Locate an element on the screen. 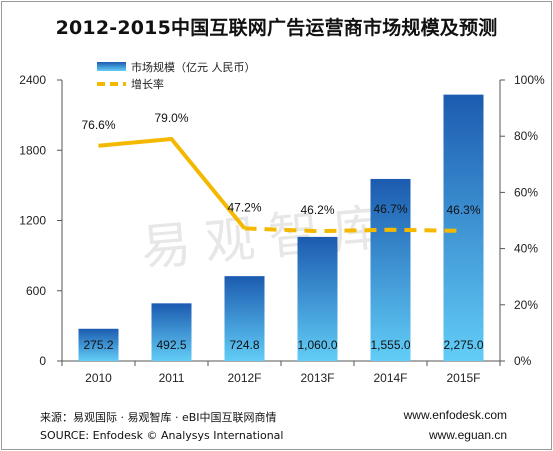  chart-title: 2012-2015中国互联网广告运营商市场规模及预测 is located at coordinates (276, 28).